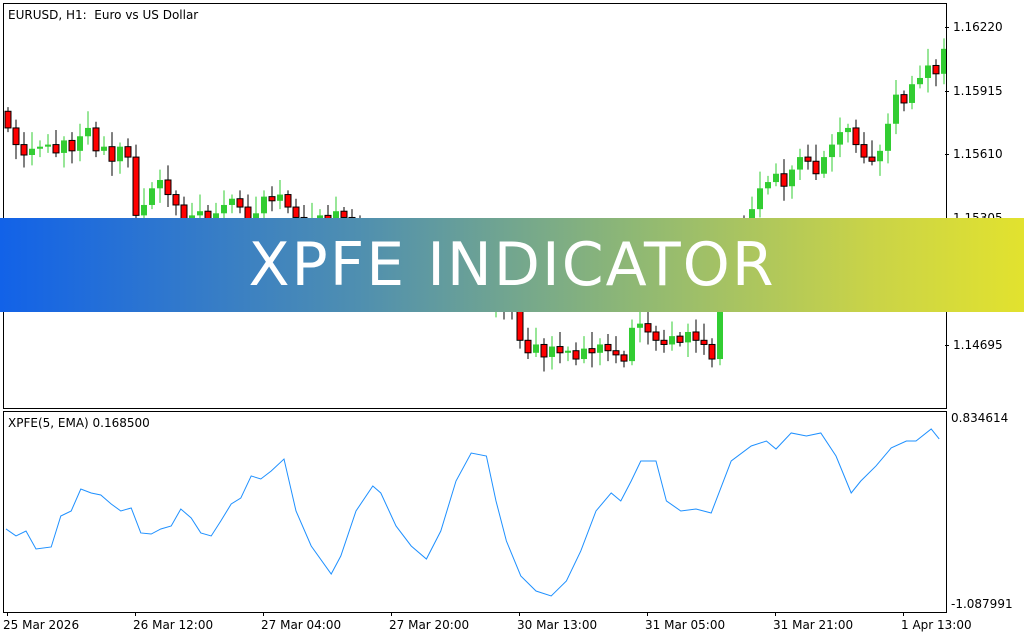 The height and width of the screenshot is (640, 1024). I want to click on time-label: 25 Mar 2026, so click(41, 625).